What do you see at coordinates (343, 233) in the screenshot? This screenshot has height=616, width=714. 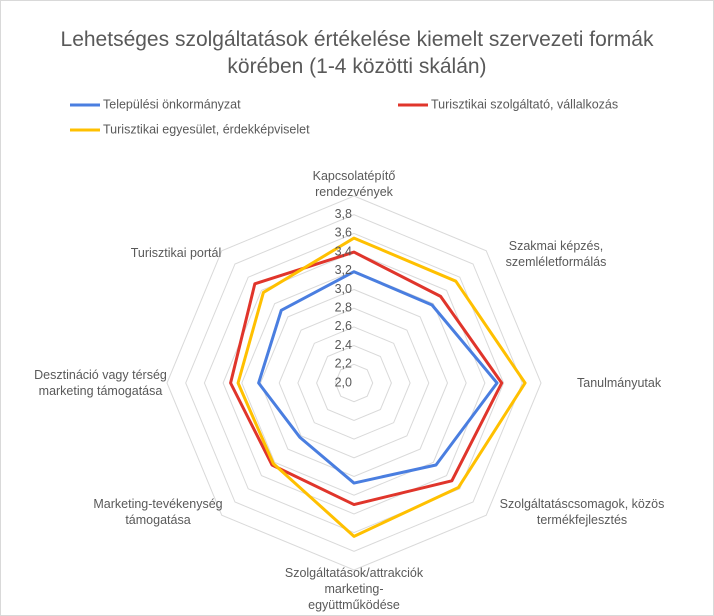 I see `y-tick-label: 3,6` at bounding box center [343, 233].